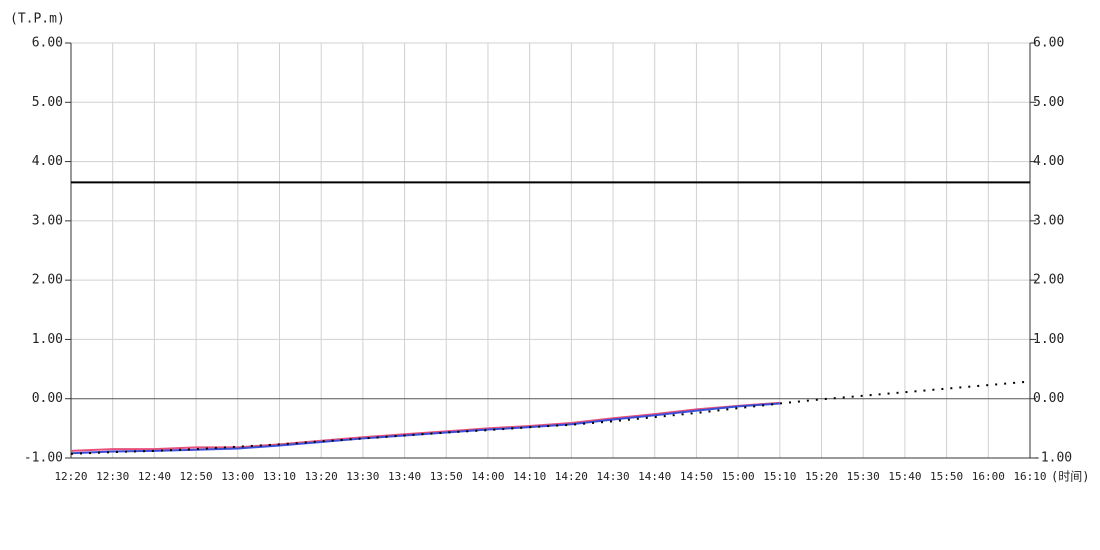 The width and height of the screenshot is (1100, 550). Describe the element at coordinates (321, 476) in the screenshot. I see `x-tick-label: 13:20` at that location.